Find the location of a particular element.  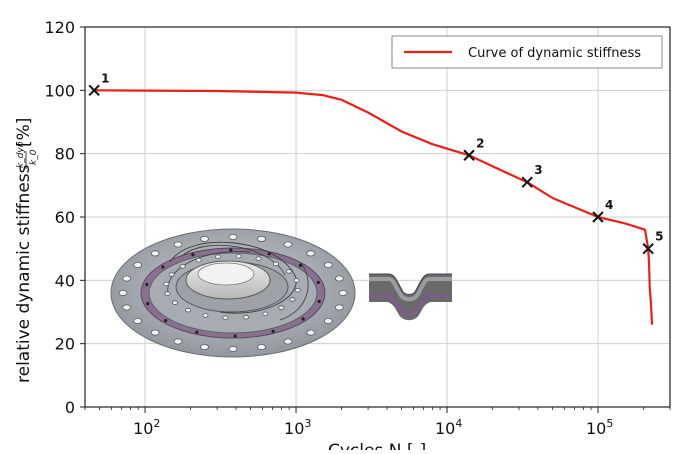

y-axis-unit: [%] is located at coordinates (24, 132).